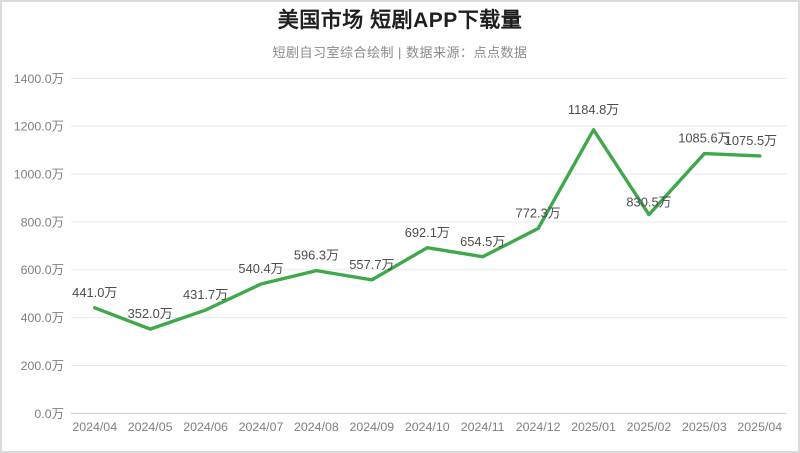 This screenshot has width=800, height=453. What do you see at coordinates (316, 255) in the screenshot?
I see `data-point-label: 596.3万` at bounding box center [316, 255].